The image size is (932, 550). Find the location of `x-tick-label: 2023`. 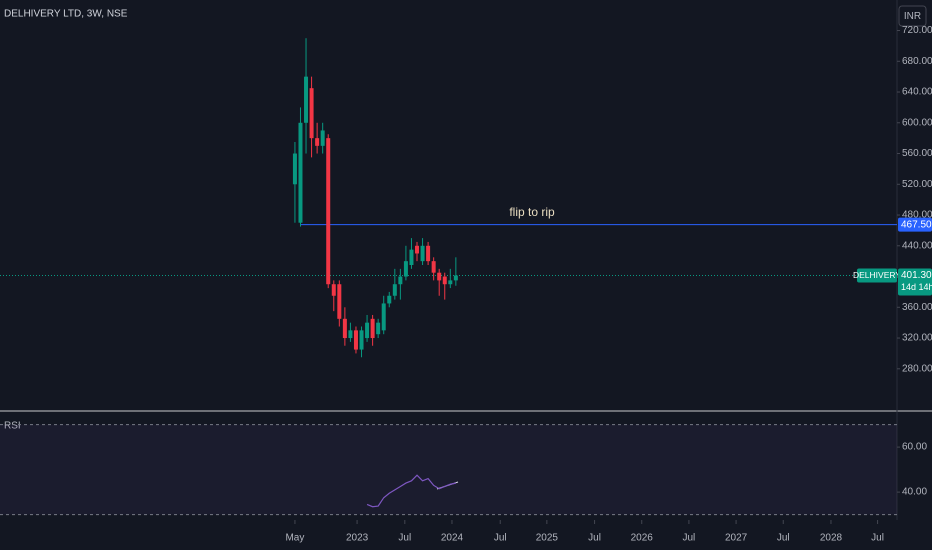

x-tick-label: 2023 is located at coordinates (357, 538).